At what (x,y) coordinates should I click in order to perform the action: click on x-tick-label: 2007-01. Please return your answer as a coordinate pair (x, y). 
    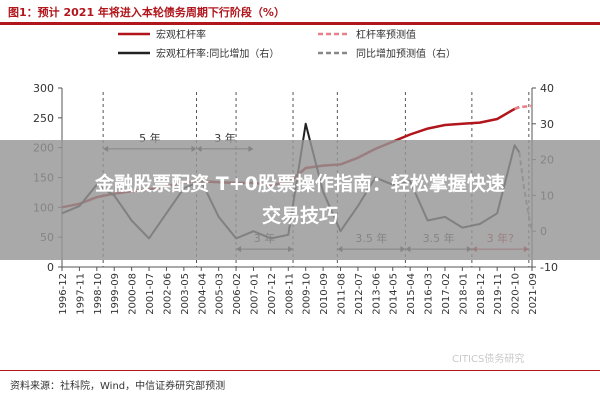
    Looking at the image, I should click on (254, 294).